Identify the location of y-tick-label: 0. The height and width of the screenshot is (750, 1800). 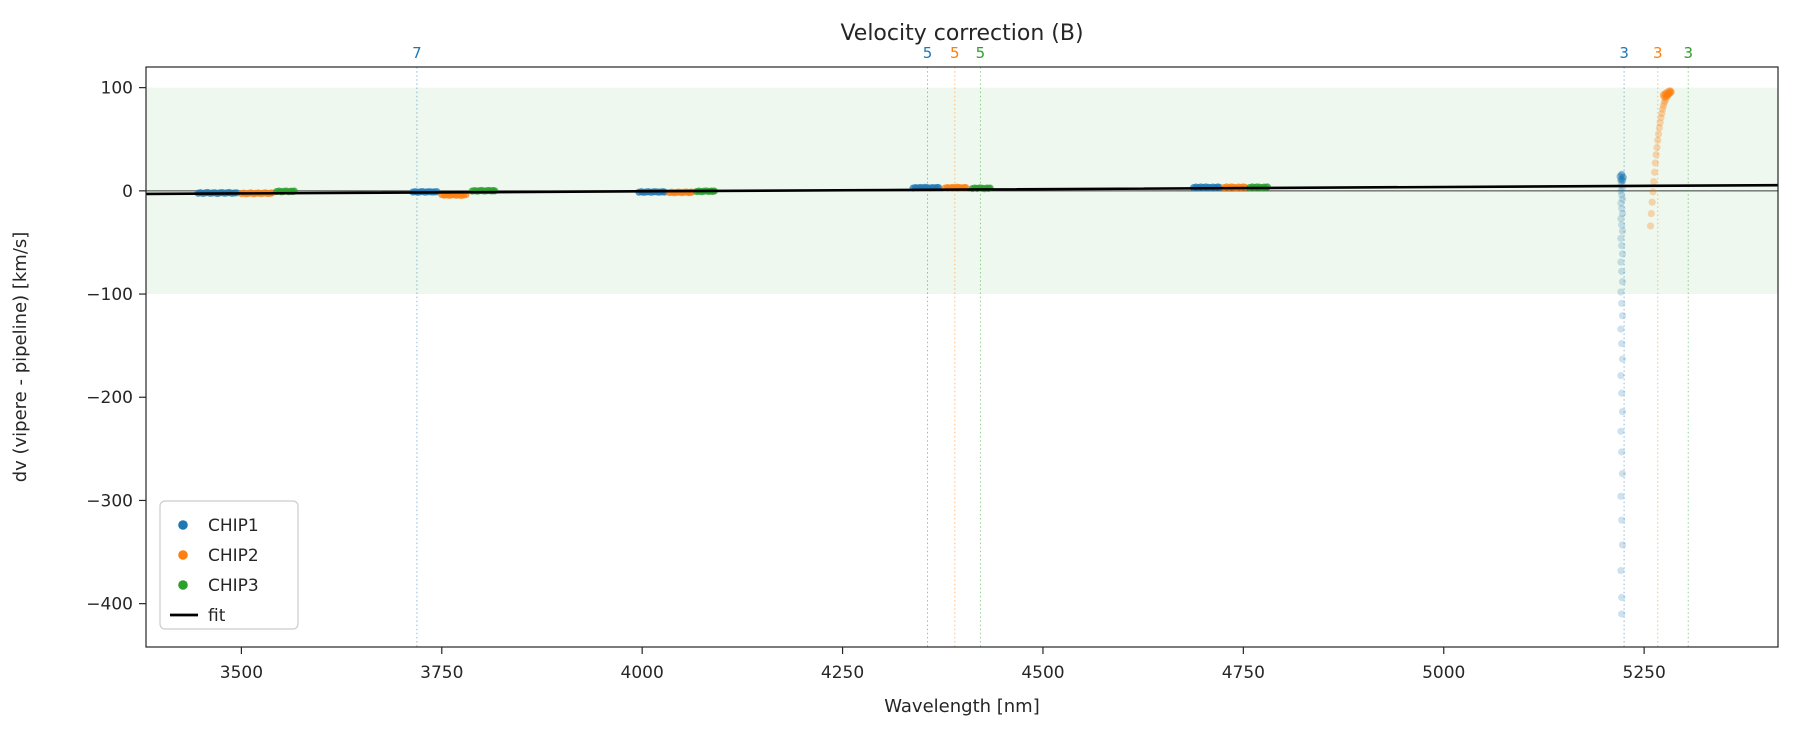
(127, 192).